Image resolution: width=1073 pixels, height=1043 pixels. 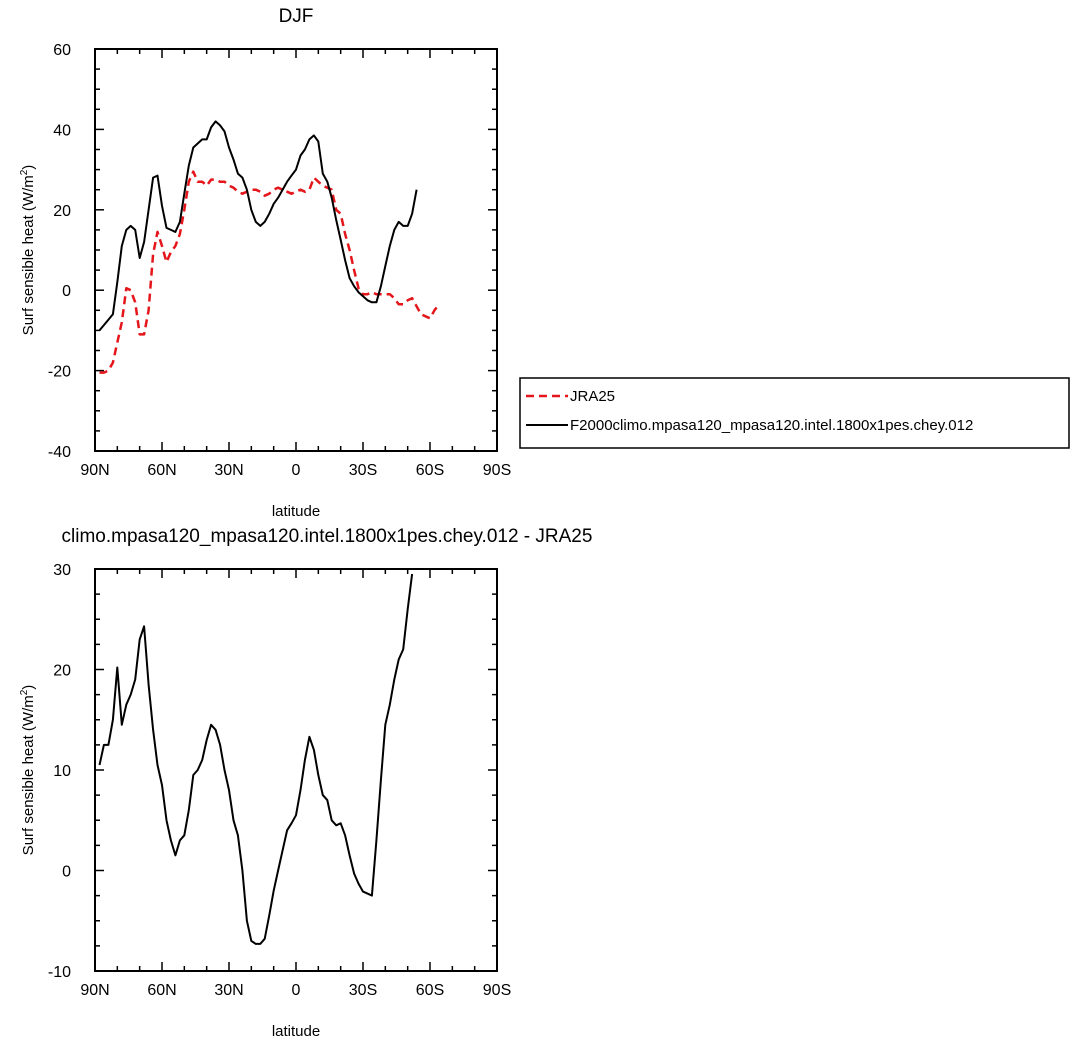 I want to click on series-line-difference, so click(x=256, y=759).